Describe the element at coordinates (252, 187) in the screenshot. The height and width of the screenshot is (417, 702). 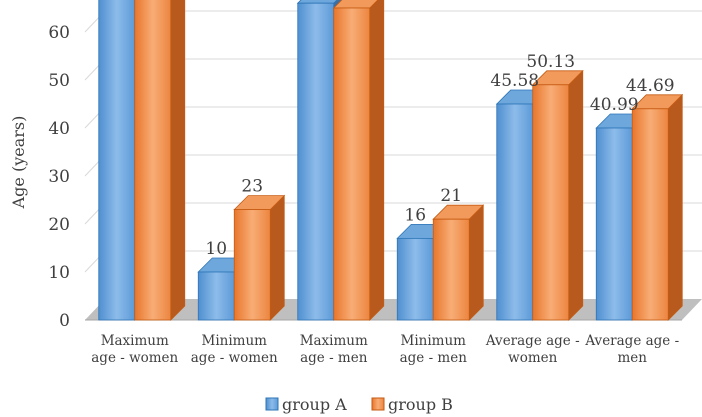
I see `data-label: 23` at that location.